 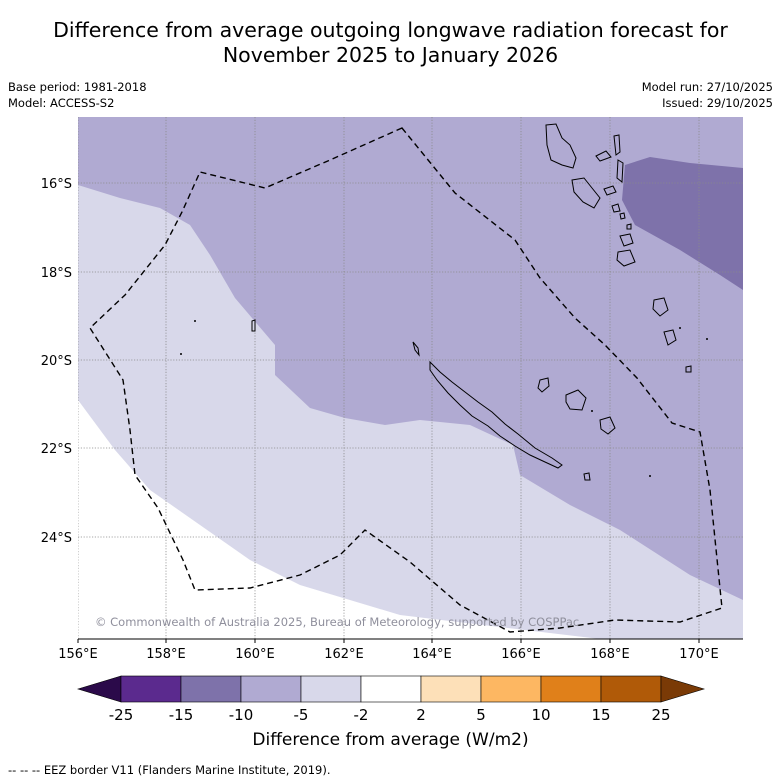 I want to click on epi-island, so click(x=616, y=208).